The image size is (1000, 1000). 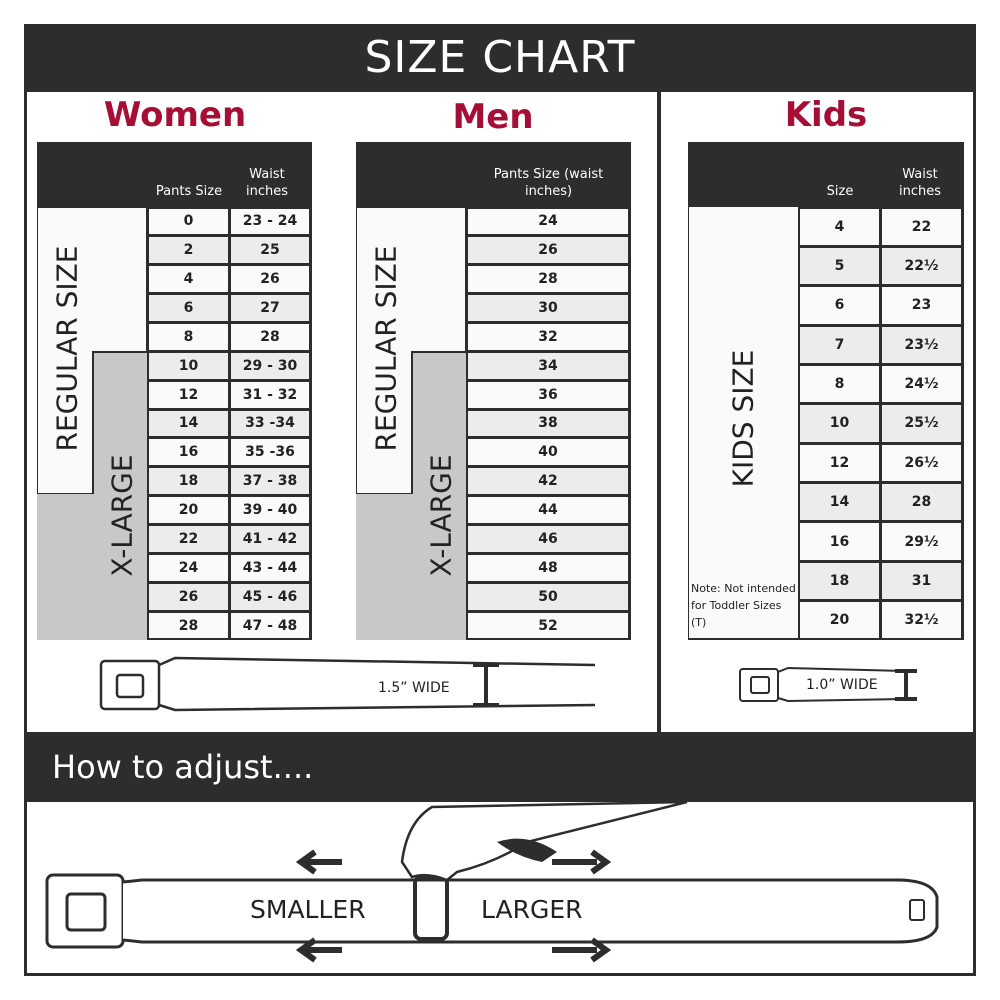 I want to click on size-cell: 7, so click(x=839, y=344).